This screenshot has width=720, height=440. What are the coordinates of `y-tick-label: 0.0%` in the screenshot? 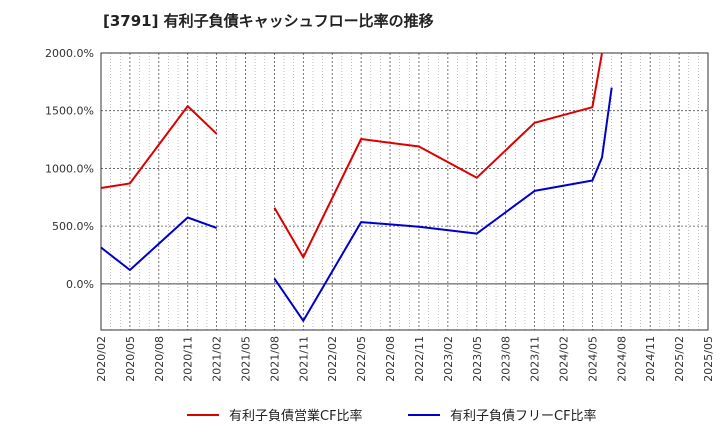 It's located at (80, 284).